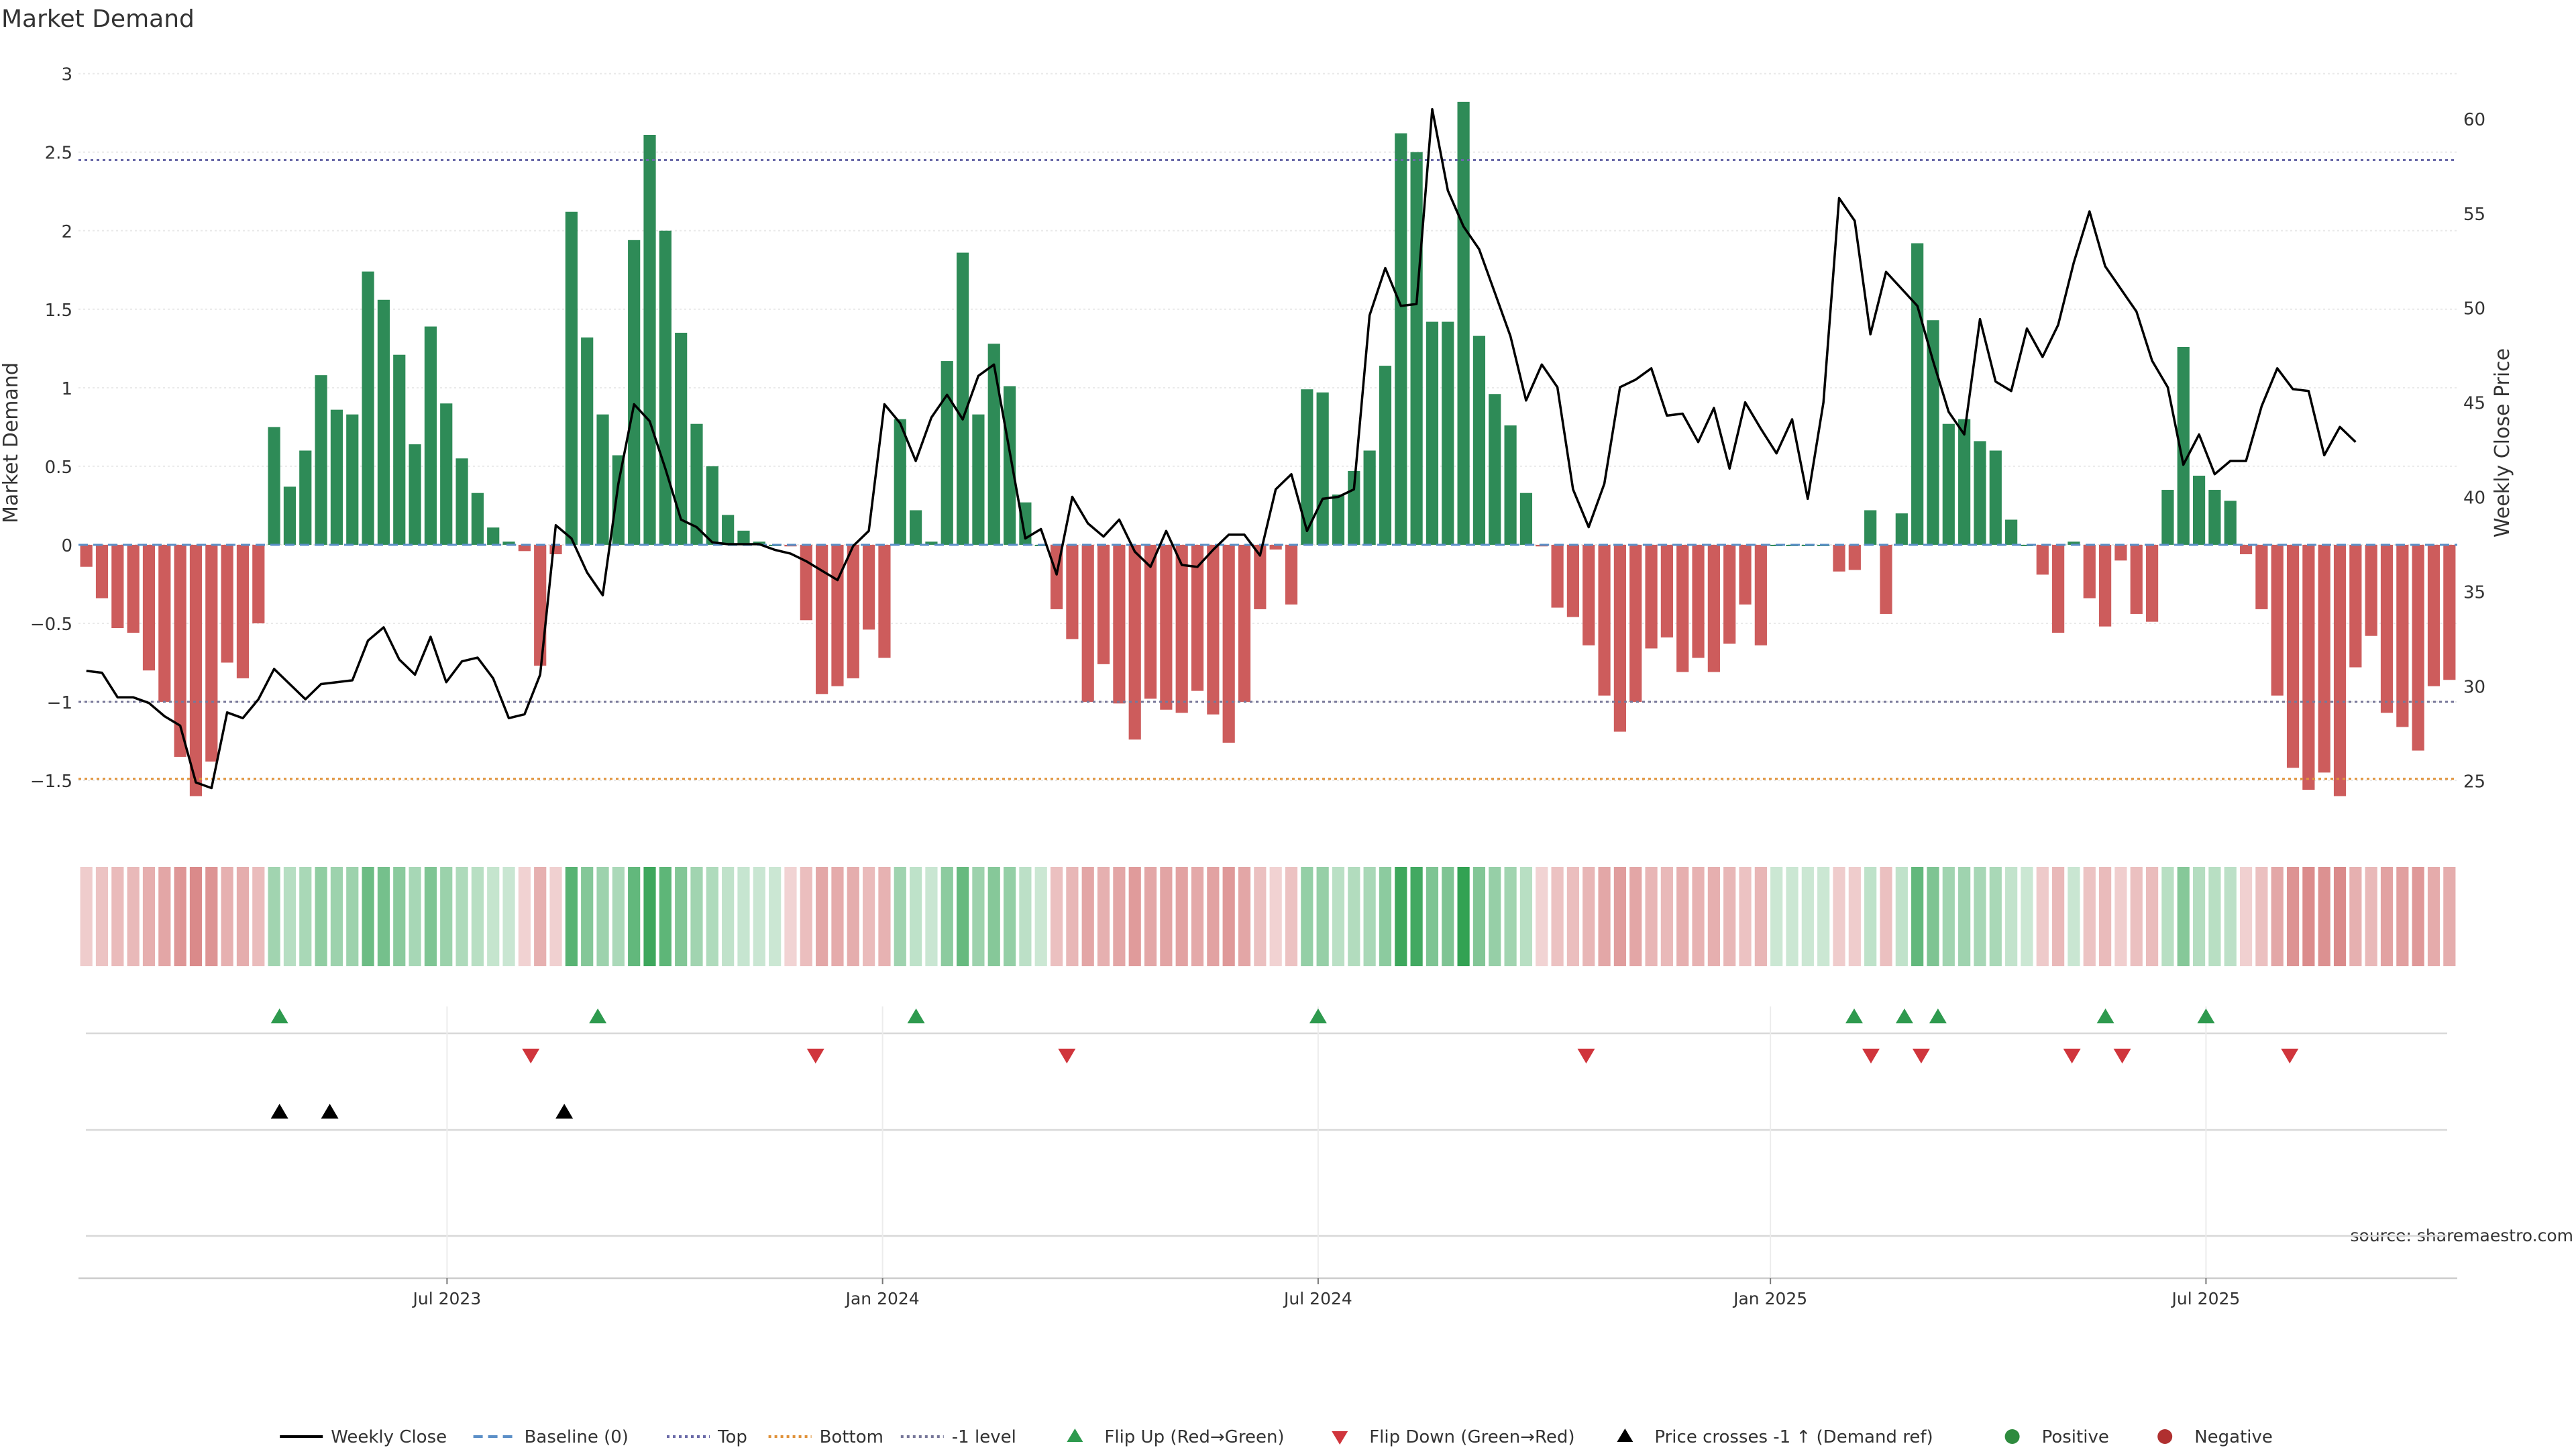  I want to click on legend-item: Price crosses -1 ↑ (Demand ref), so click(1775, 1437).